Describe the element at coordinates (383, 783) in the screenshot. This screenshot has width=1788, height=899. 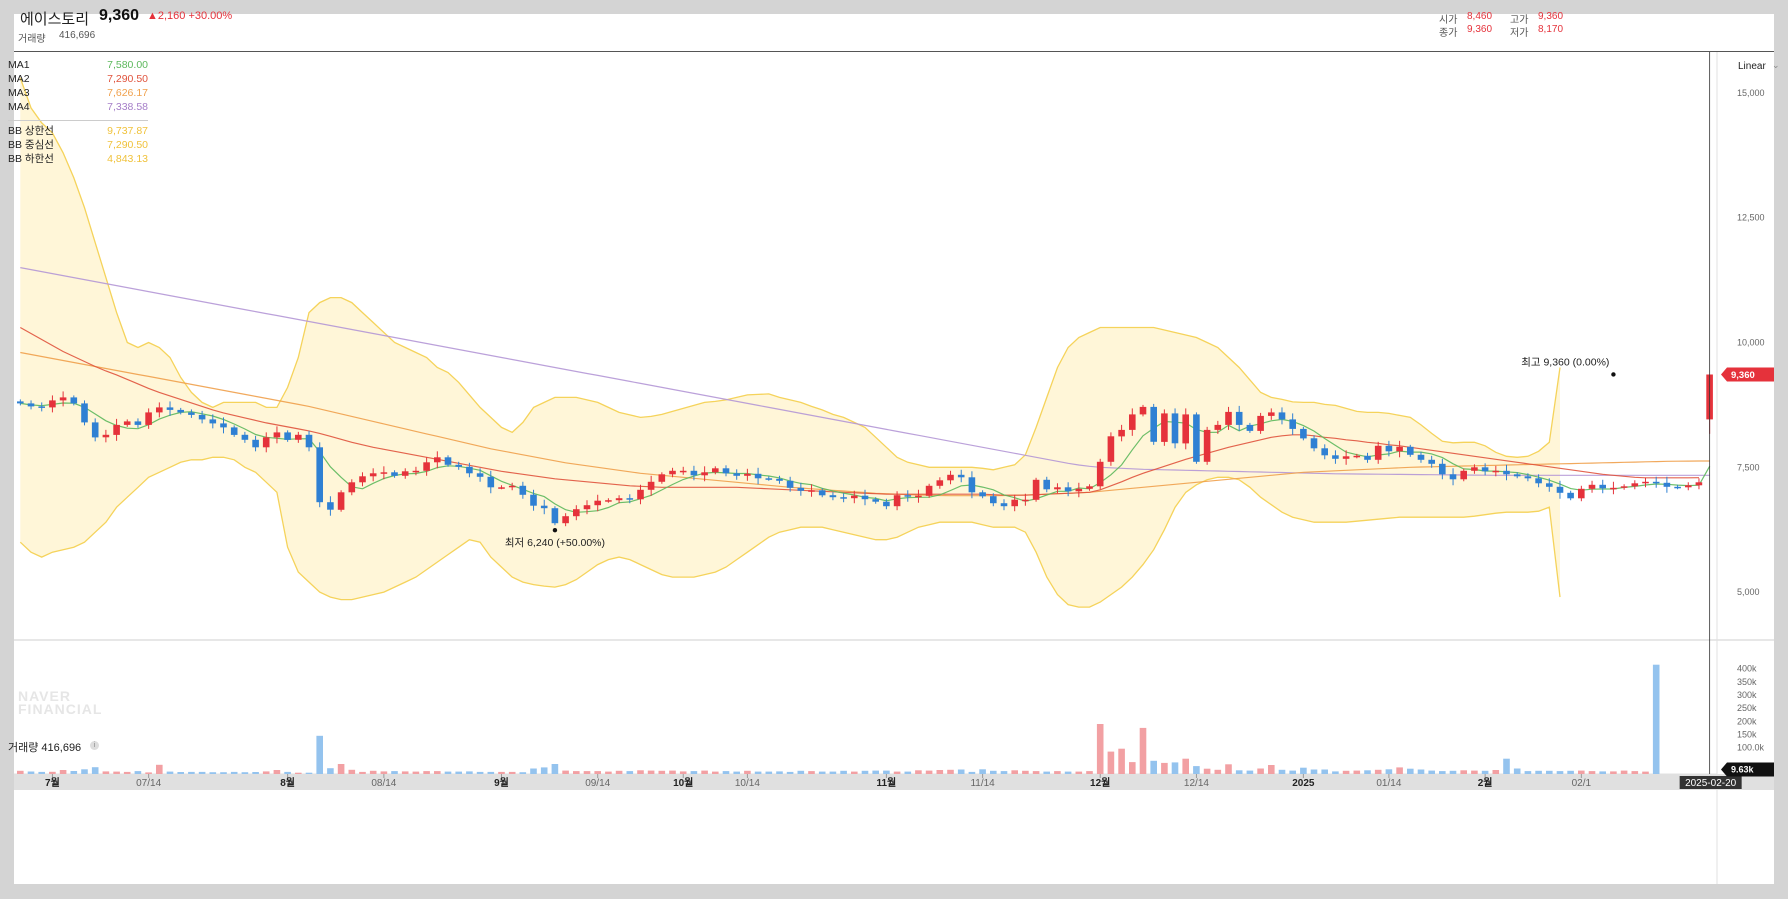
I see `x-tick-label: 08/14` at that location.